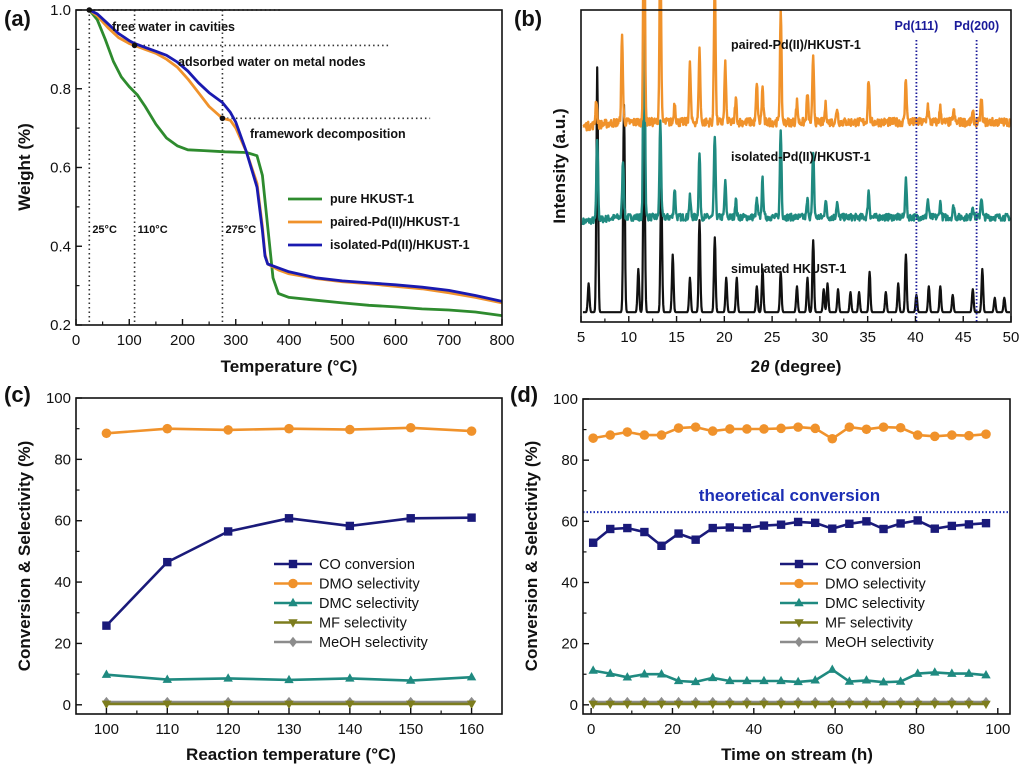  What do you see at coordinates (372, 199) in the screenshot?
I see `legend-label-pure-hkust-1: pure HKUST-1` at bounding box center [372, 199].